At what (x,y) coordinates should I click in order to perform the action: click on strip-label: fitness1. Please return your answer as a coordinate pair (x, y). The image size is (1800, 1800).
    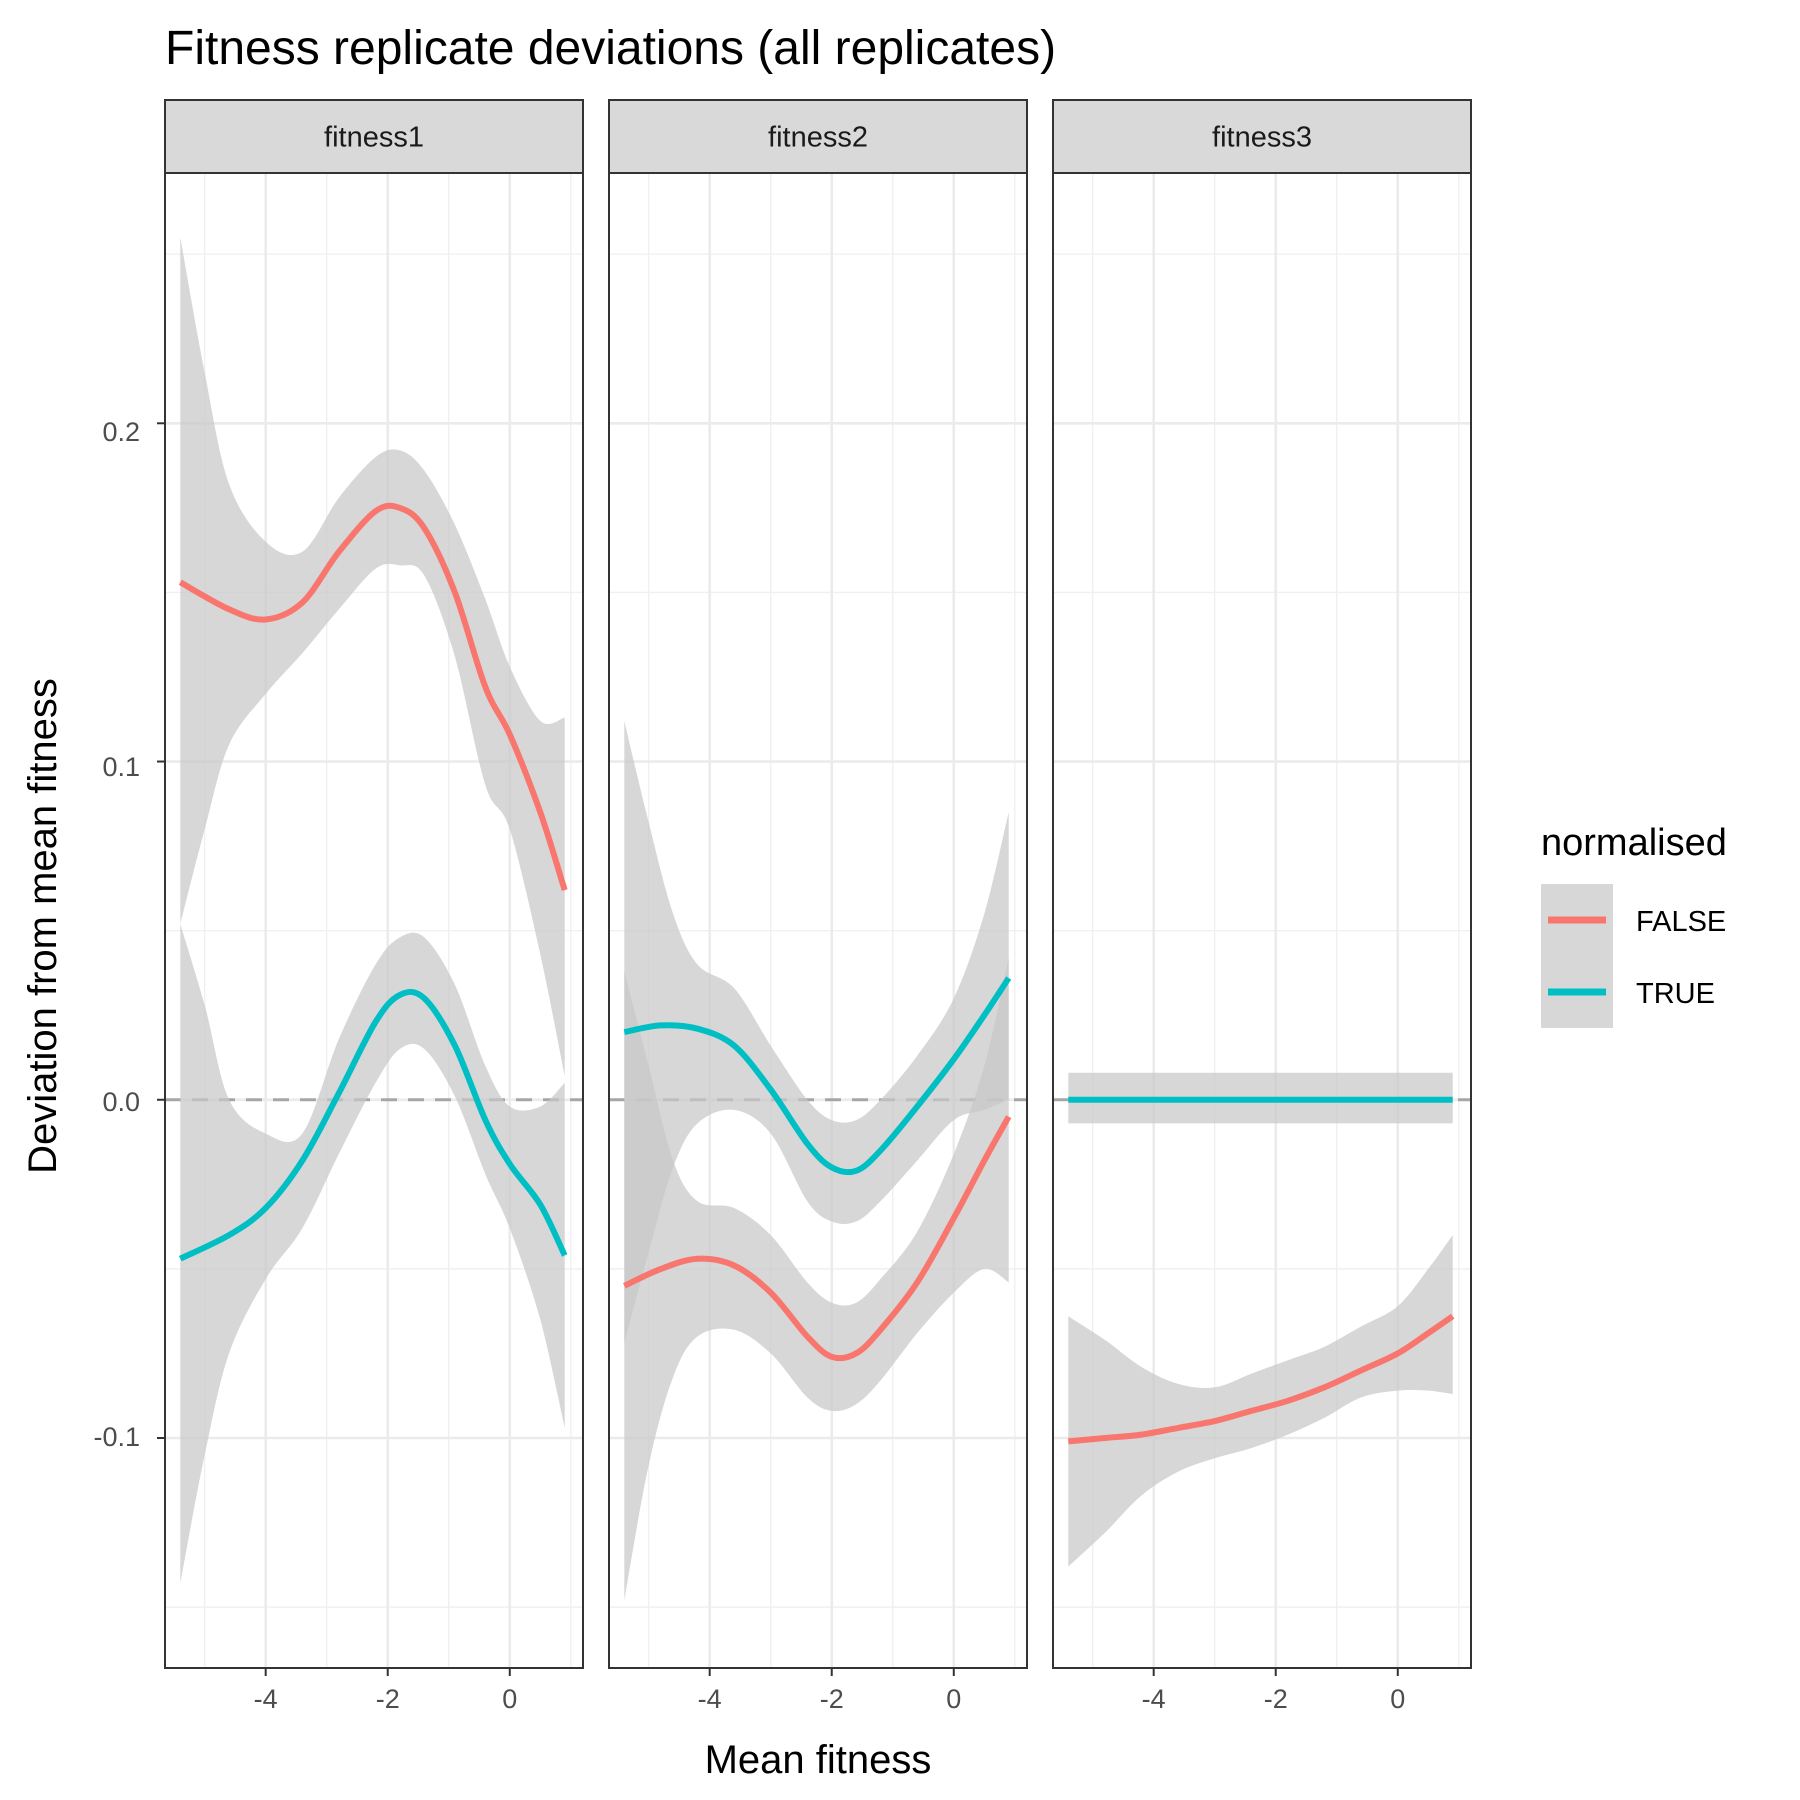
    Looking at the image, I should click on (374, 138).